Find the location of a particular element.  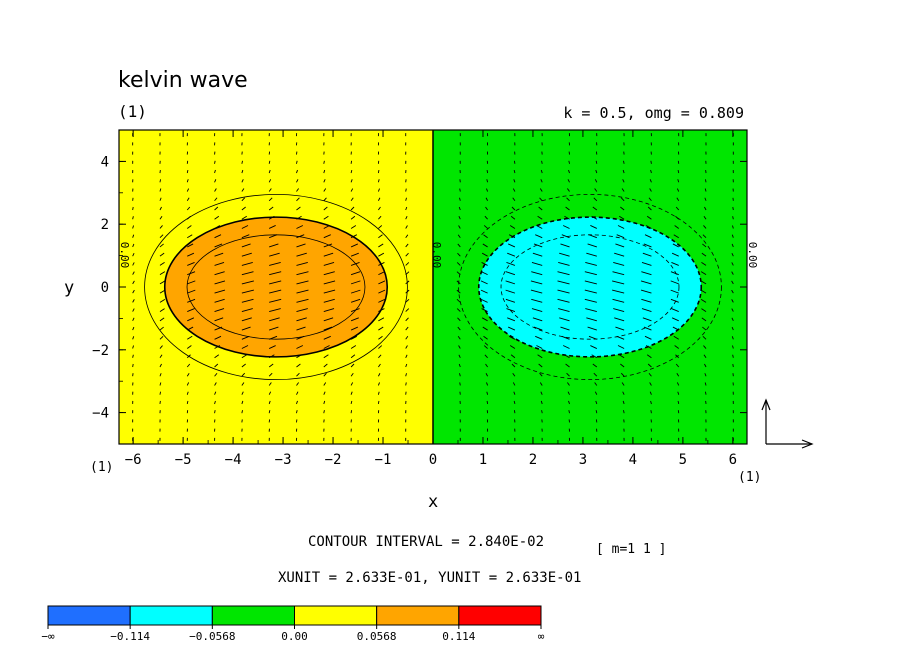

zero-contour-label: 0.00 is located at coordinates (436, 255).